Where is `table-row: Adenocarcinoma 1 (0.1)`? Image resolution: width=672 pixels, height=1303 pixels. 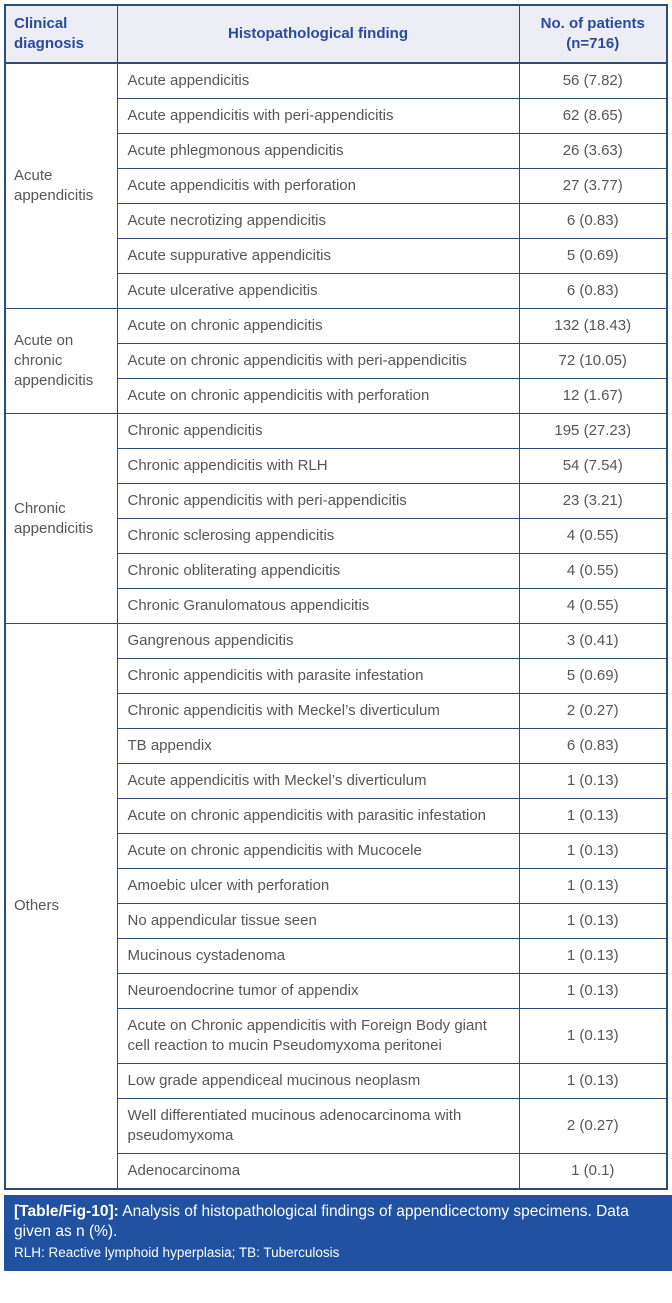
table-row: Adenocarcinoma 1 (0.1) is located at coordinates (336, 1171).